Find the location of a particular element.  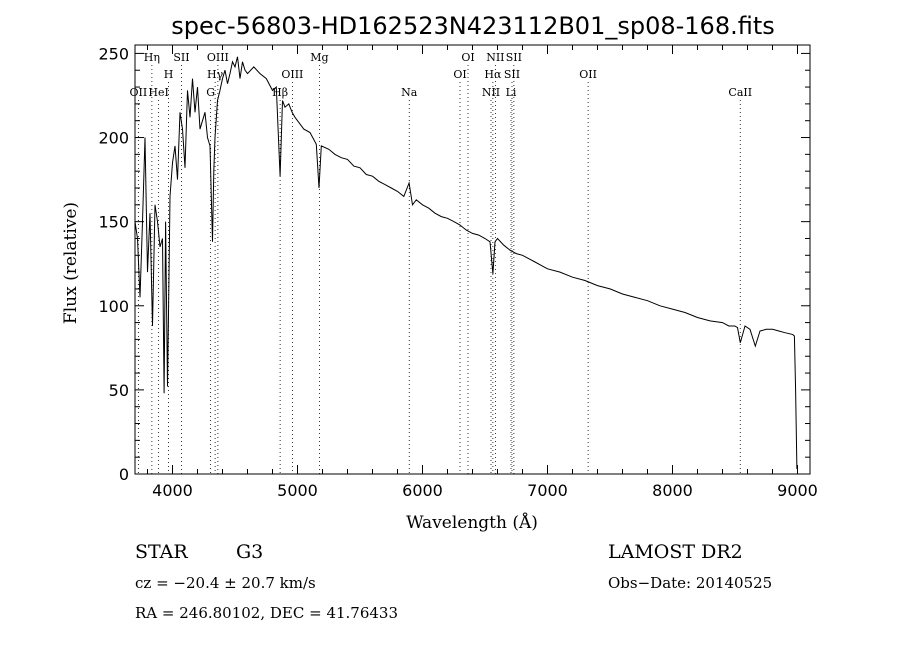

spectral-line-label: Hα is located at coordinates (493, 74).